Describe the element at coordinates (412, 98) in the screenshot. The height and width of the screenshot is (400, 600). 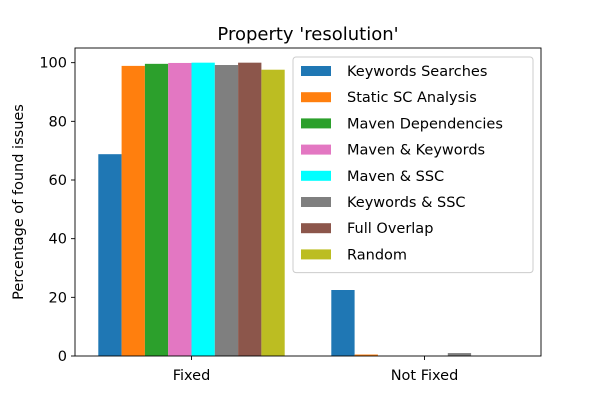
I see `legend-label: Static SC Analysis` at that location.